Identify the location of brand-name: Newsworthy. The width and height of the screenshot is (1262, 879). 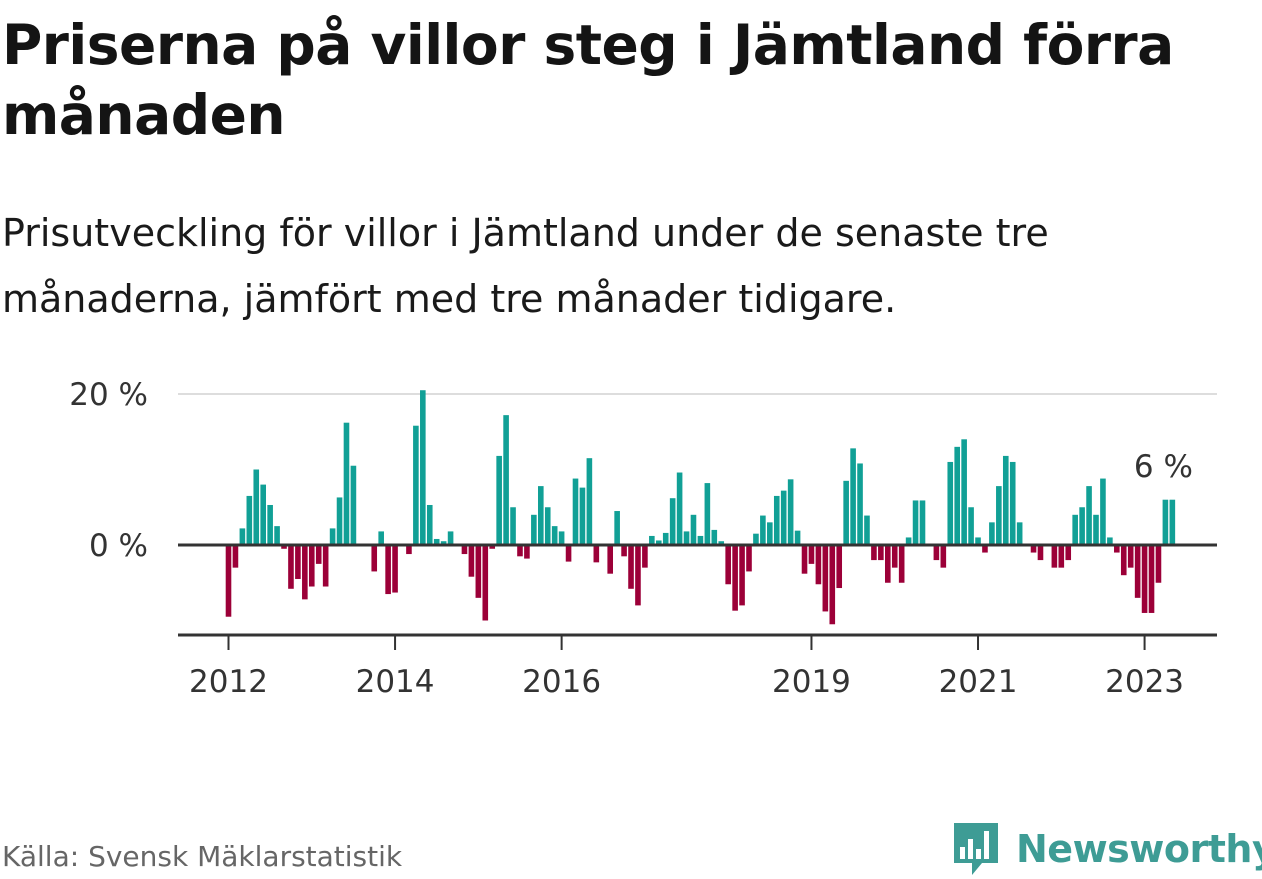
(1139, 849).